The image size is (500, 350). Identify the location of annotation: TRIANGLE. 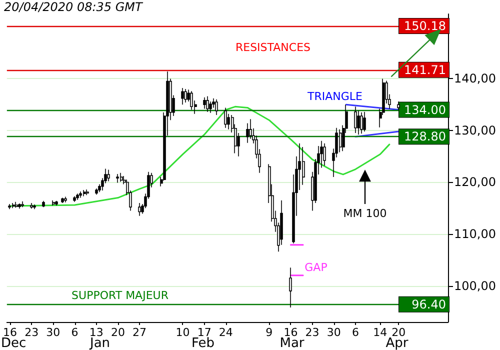
(334, 96).